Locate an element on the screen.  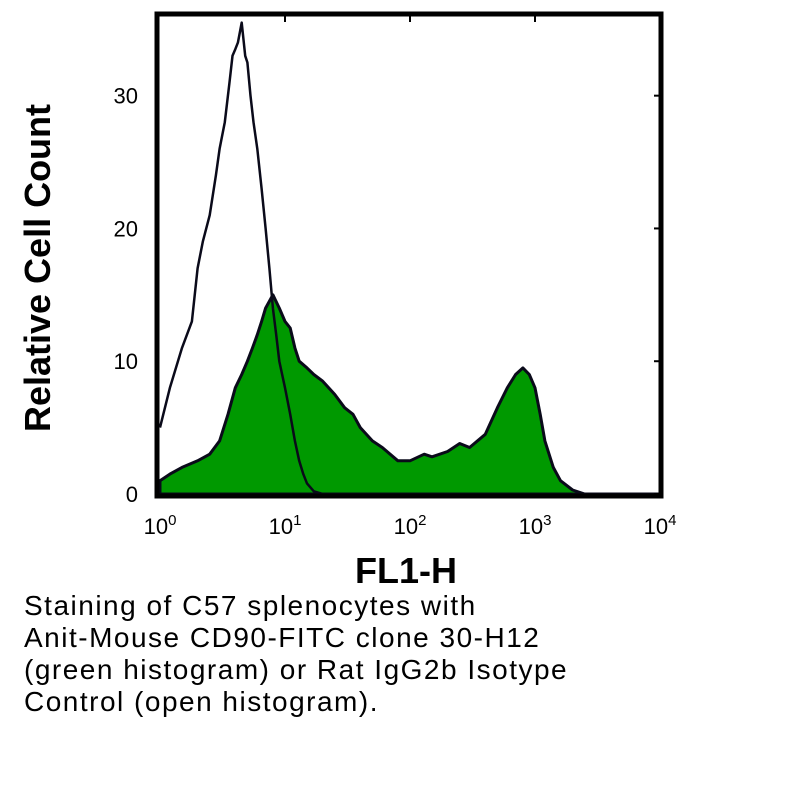
x-tick-label: 10⁴ is located at coordinates (660, 525).